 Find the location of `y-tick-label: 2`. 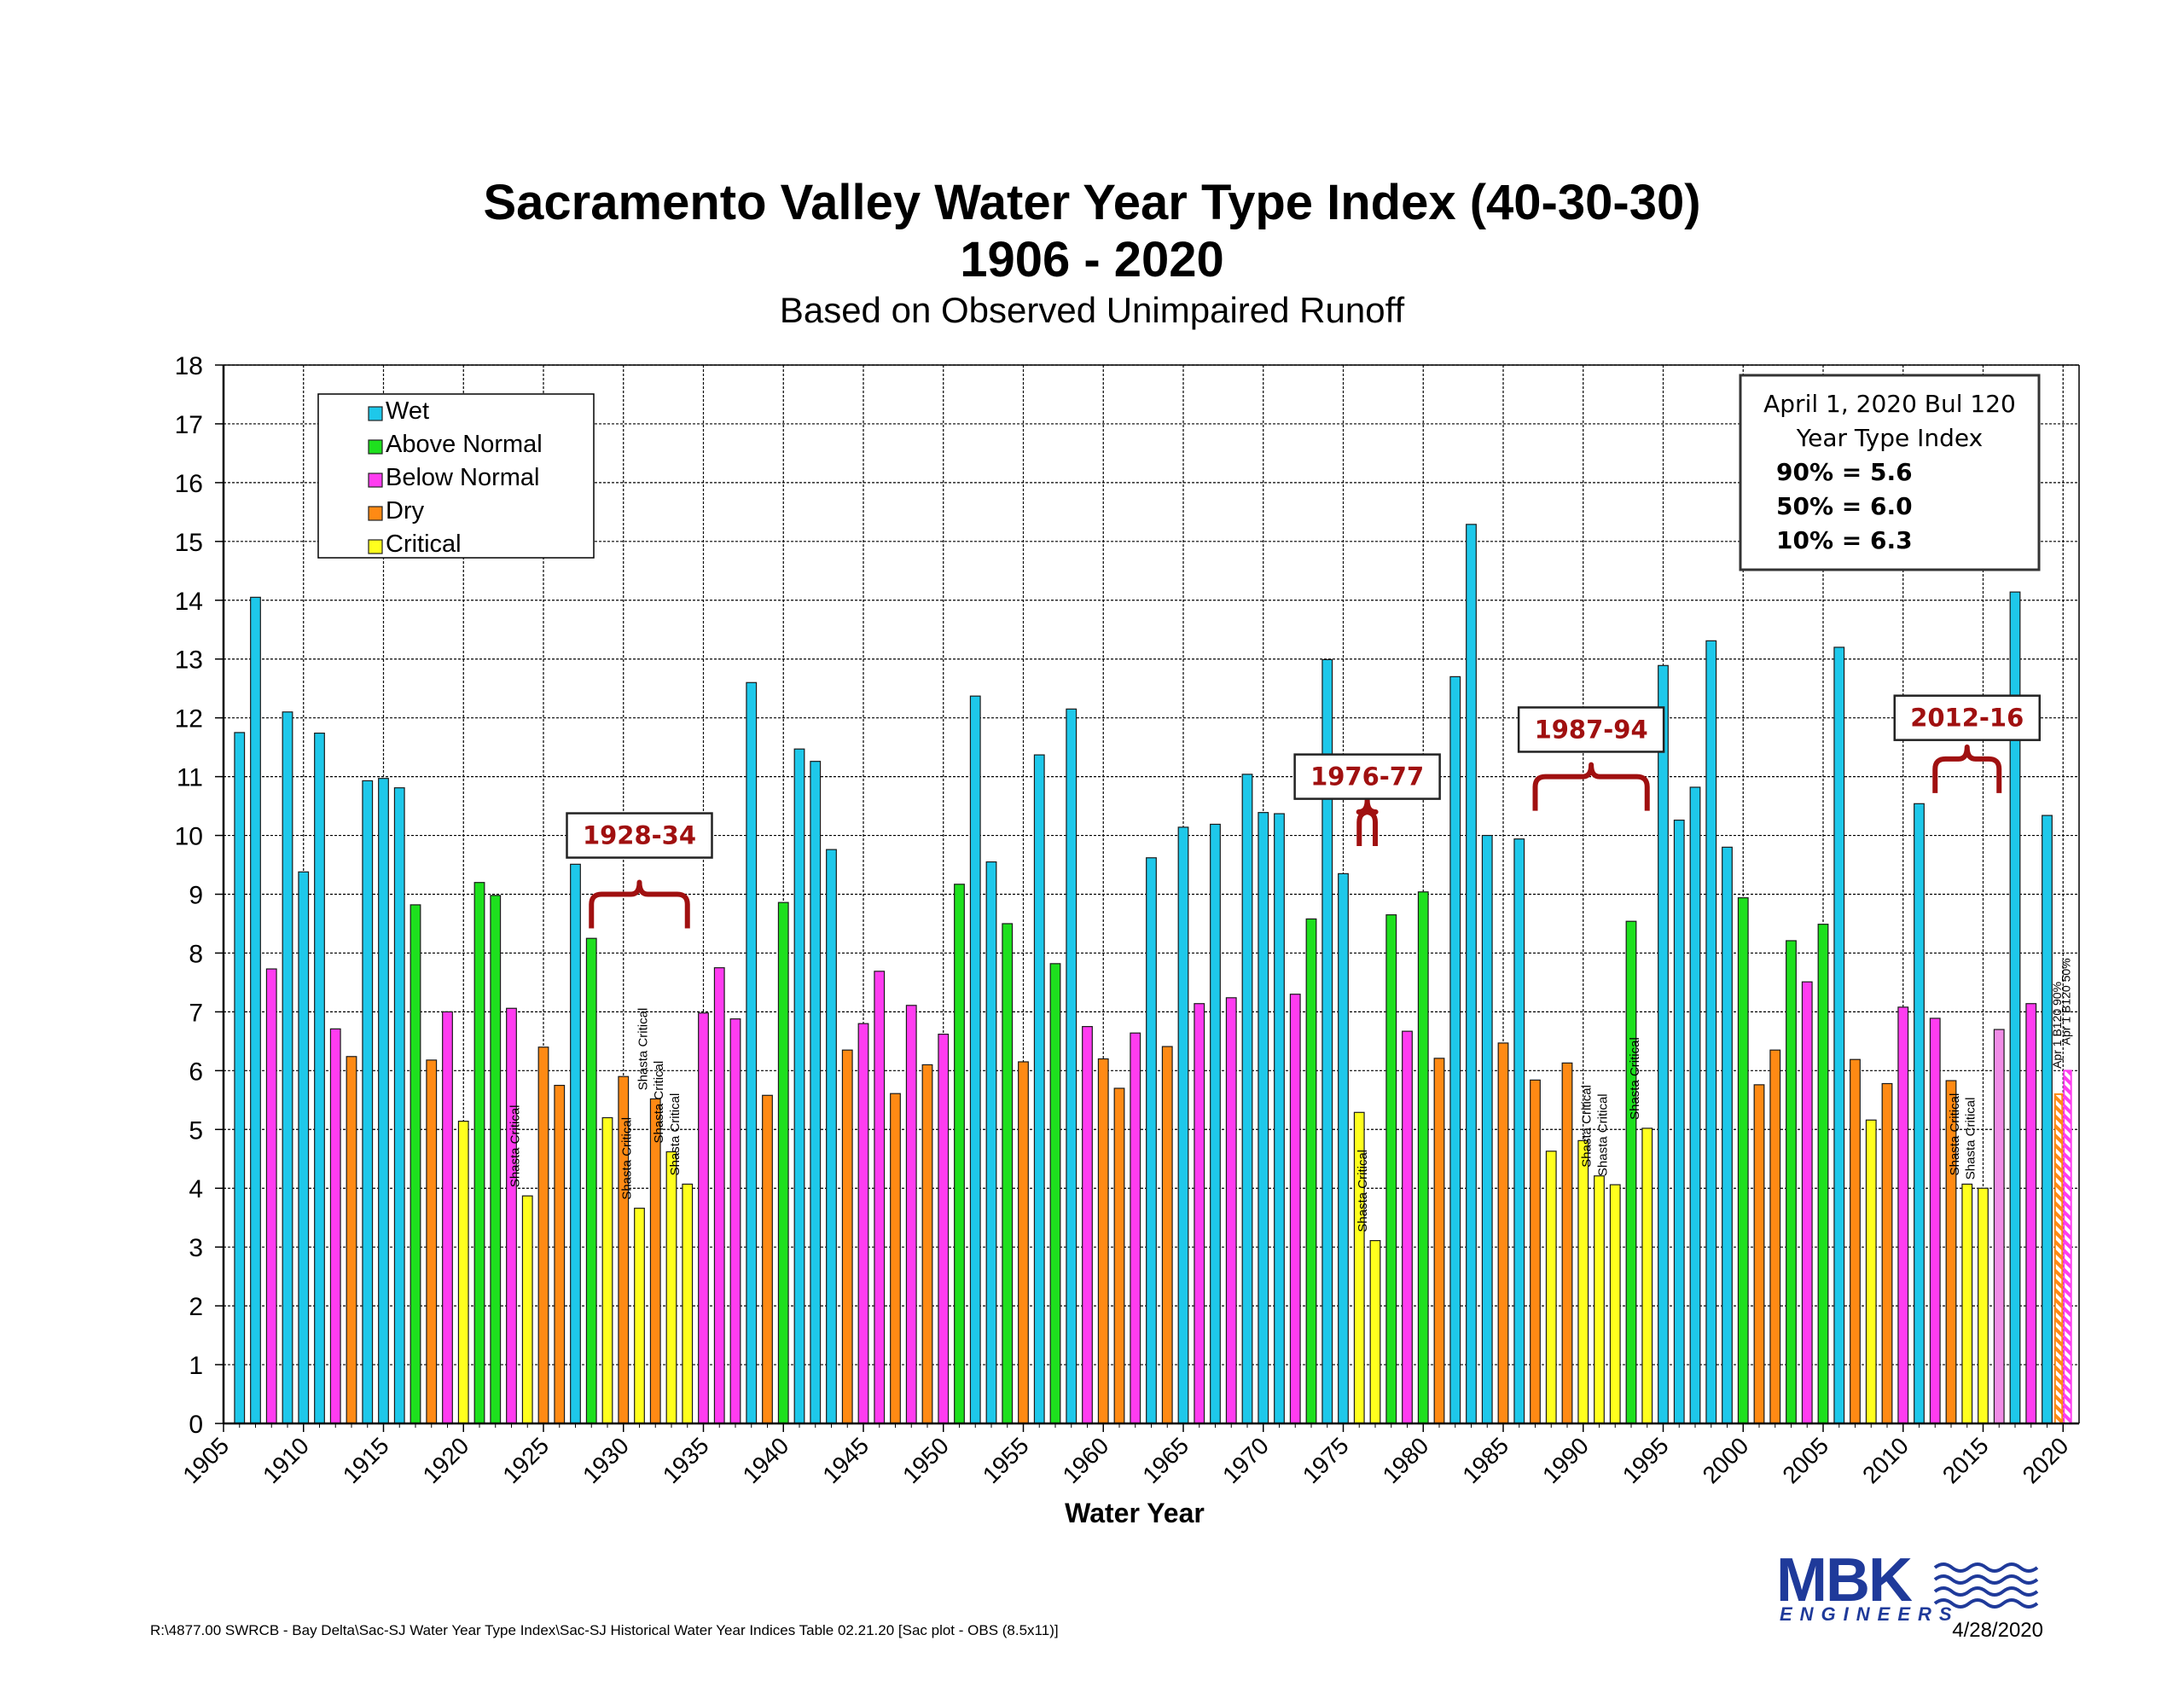

y-tick-label: 2 is located at coordinates (196, 1307).